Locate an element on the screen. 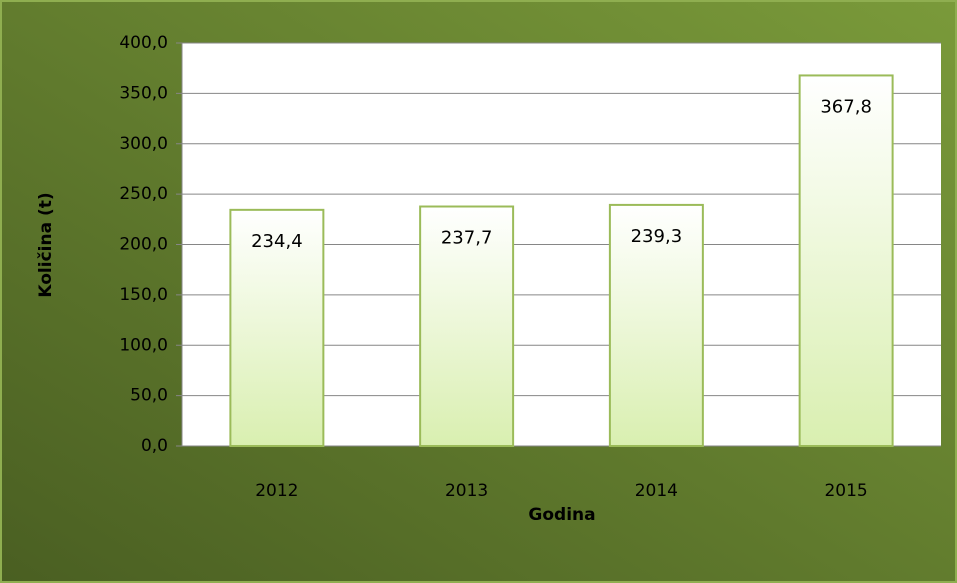 Image resolution: width=957 pixels, height=583 pixels. y-tick-label: 50,0 is located at coordinates (149, 396).